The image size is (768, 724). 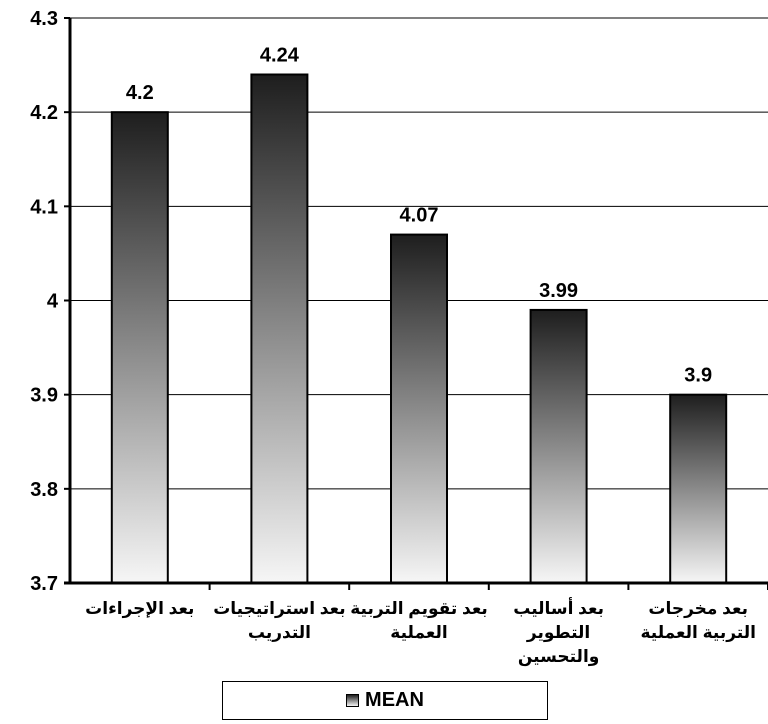 What do you see at coordinates (139, 609) in the screenshot?
I see `category-label: بعد الإجراءات` at bounding box center [139, 609].